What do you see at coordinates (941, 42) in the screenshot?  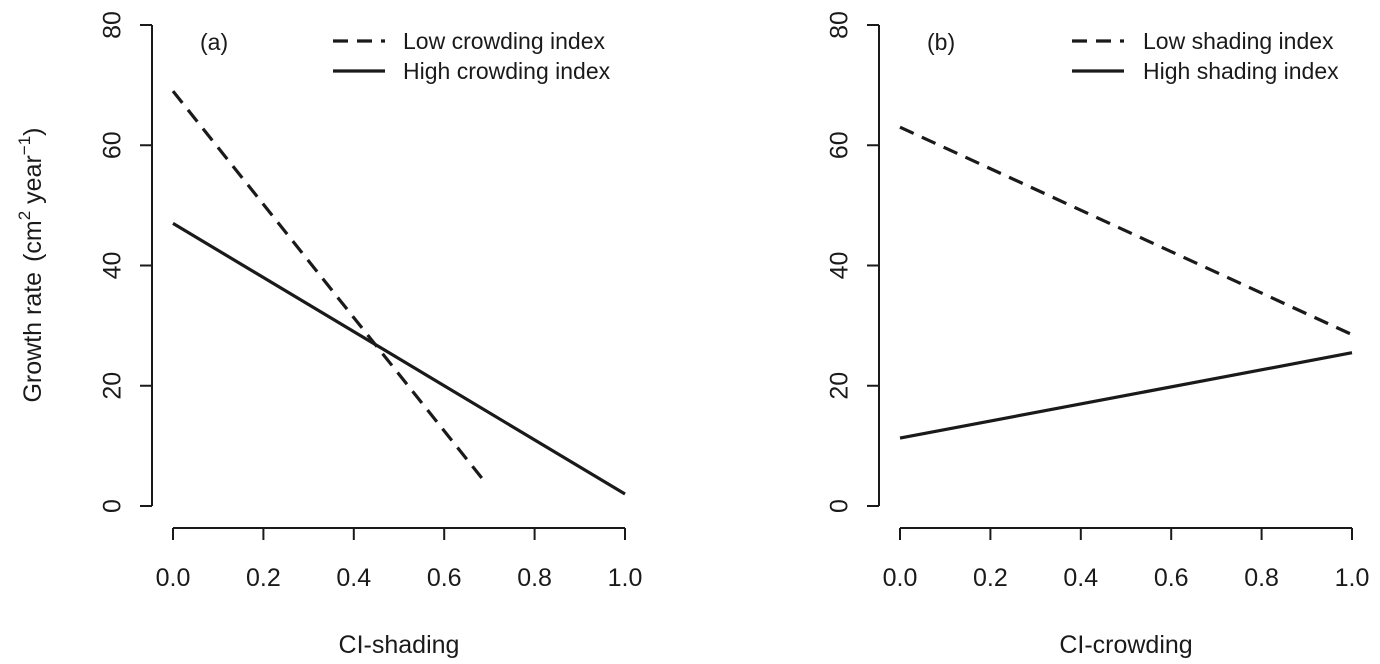 I see `panel-b-label: (b)` at bounding box center [941, 42].